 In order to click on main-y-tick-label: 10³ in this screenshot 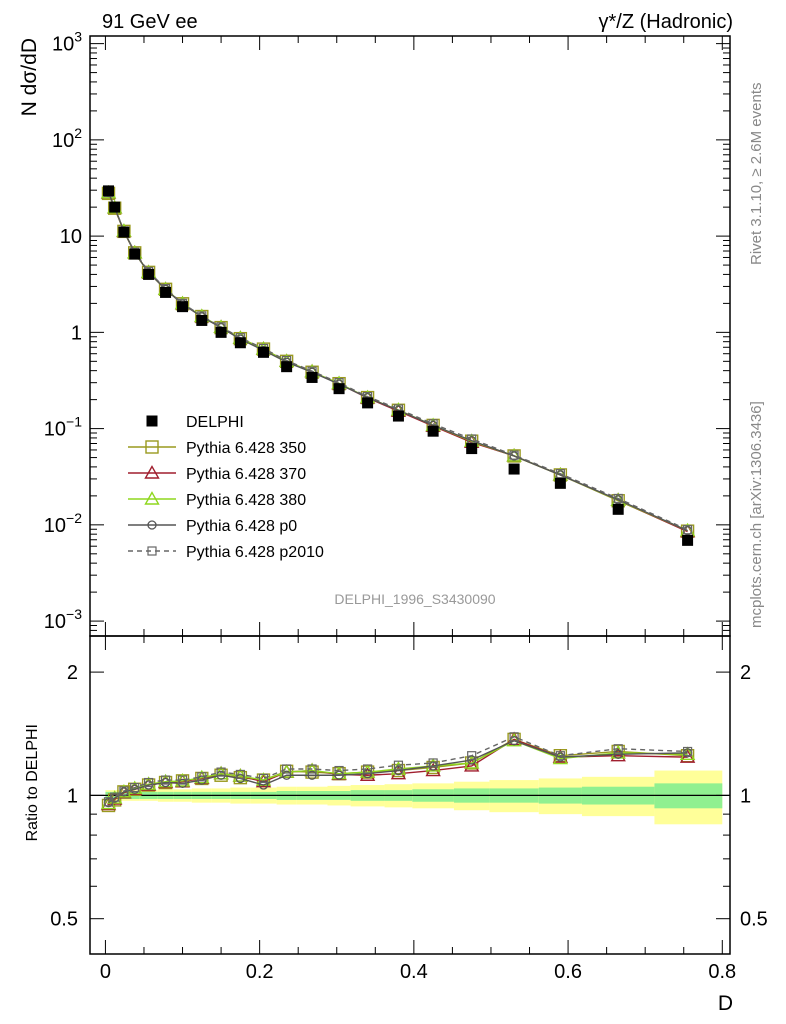, I will do `click(67, 42)`.